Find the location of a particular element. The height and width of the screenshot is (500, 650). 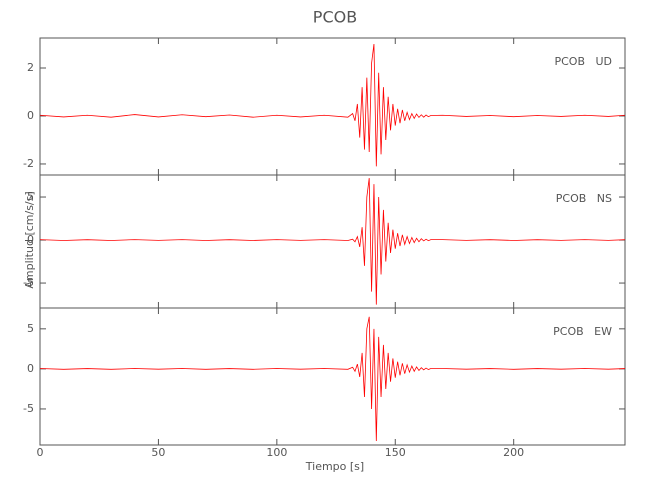

x-tick-label: 100 is located at coordinates (276, 452).